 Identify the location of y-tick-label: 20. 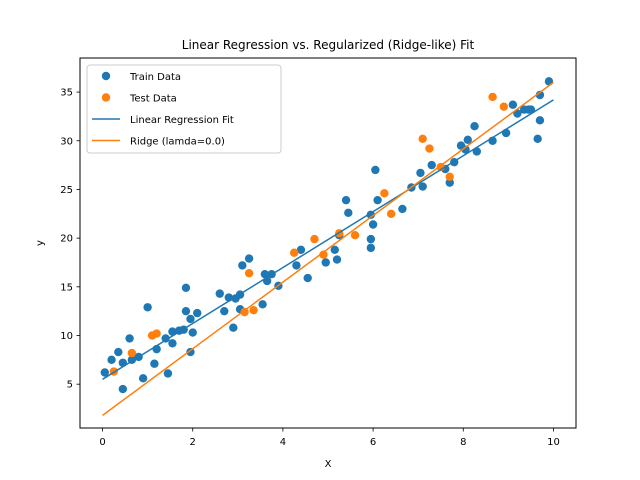
(66, 239).